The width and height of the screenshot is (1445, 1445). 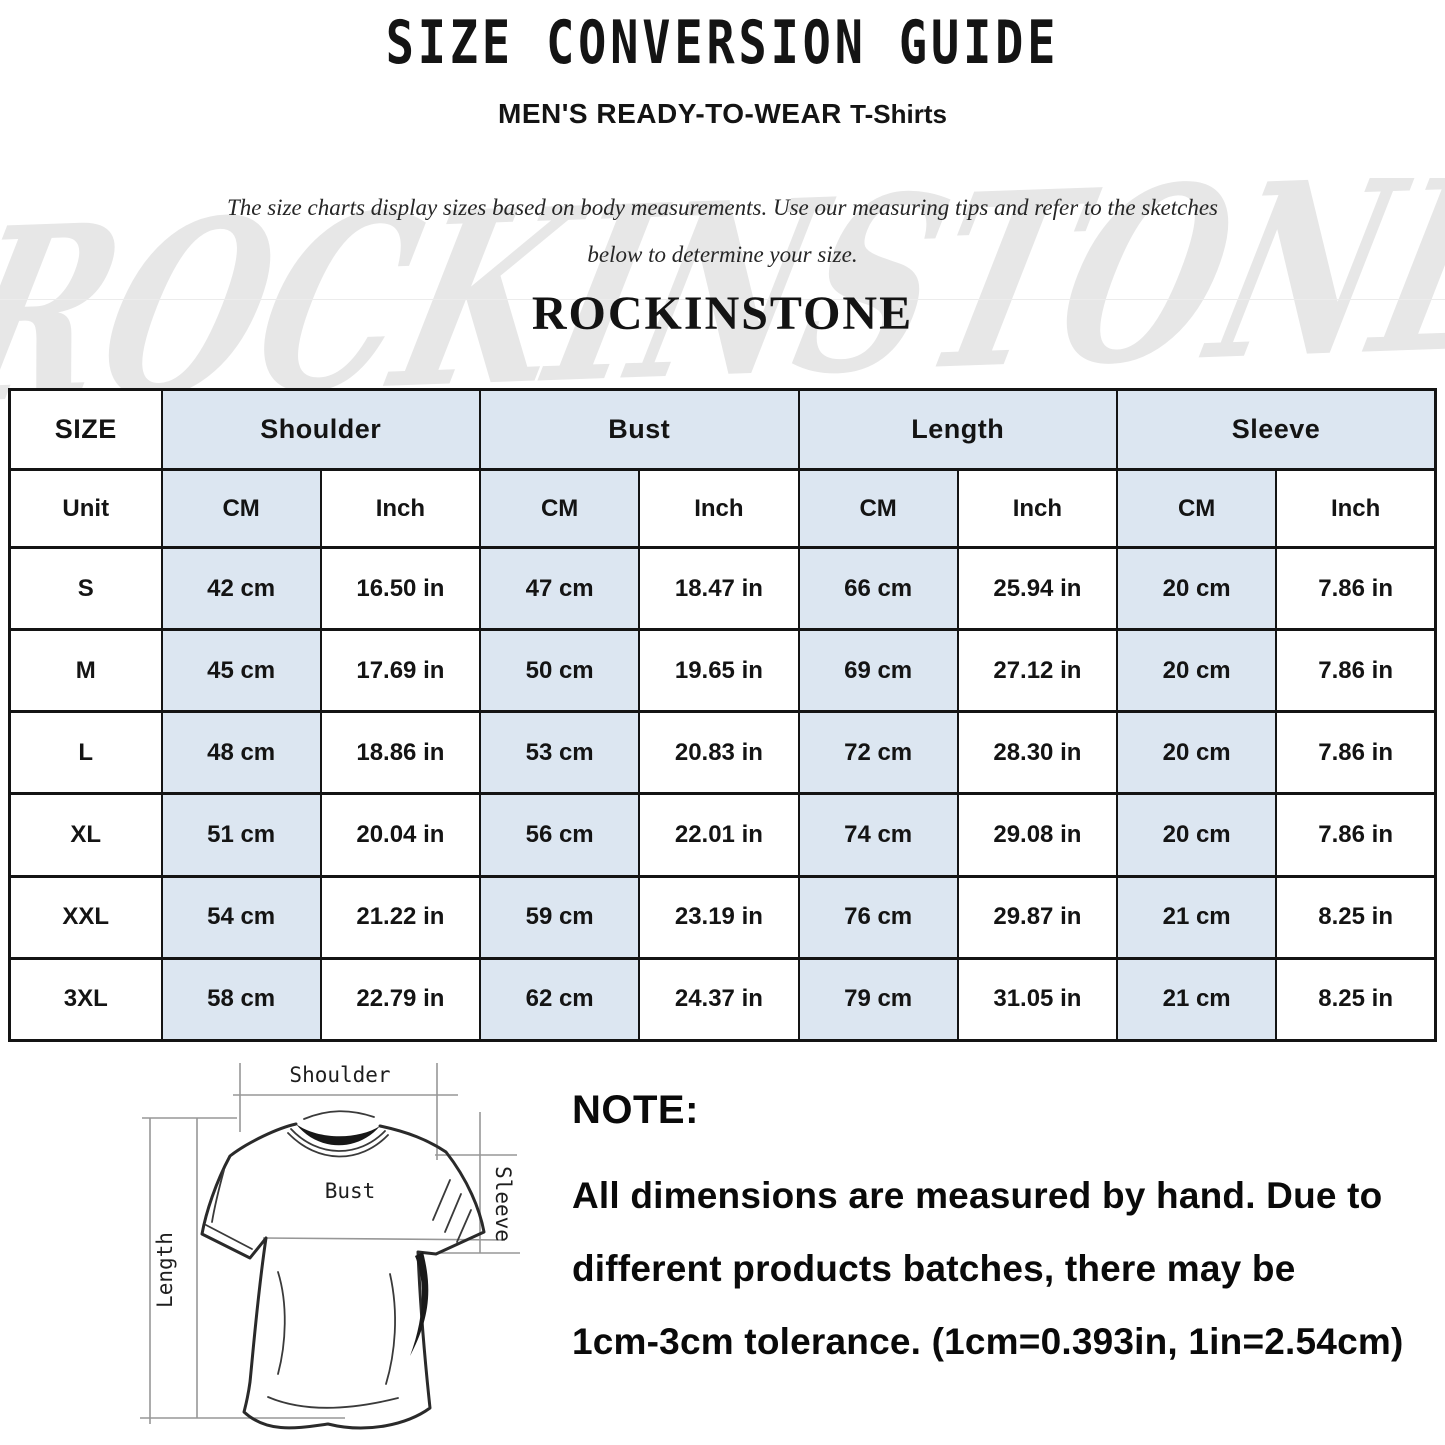 I want to click on value-cell: 16.50 in, so click(x=400, y=588).